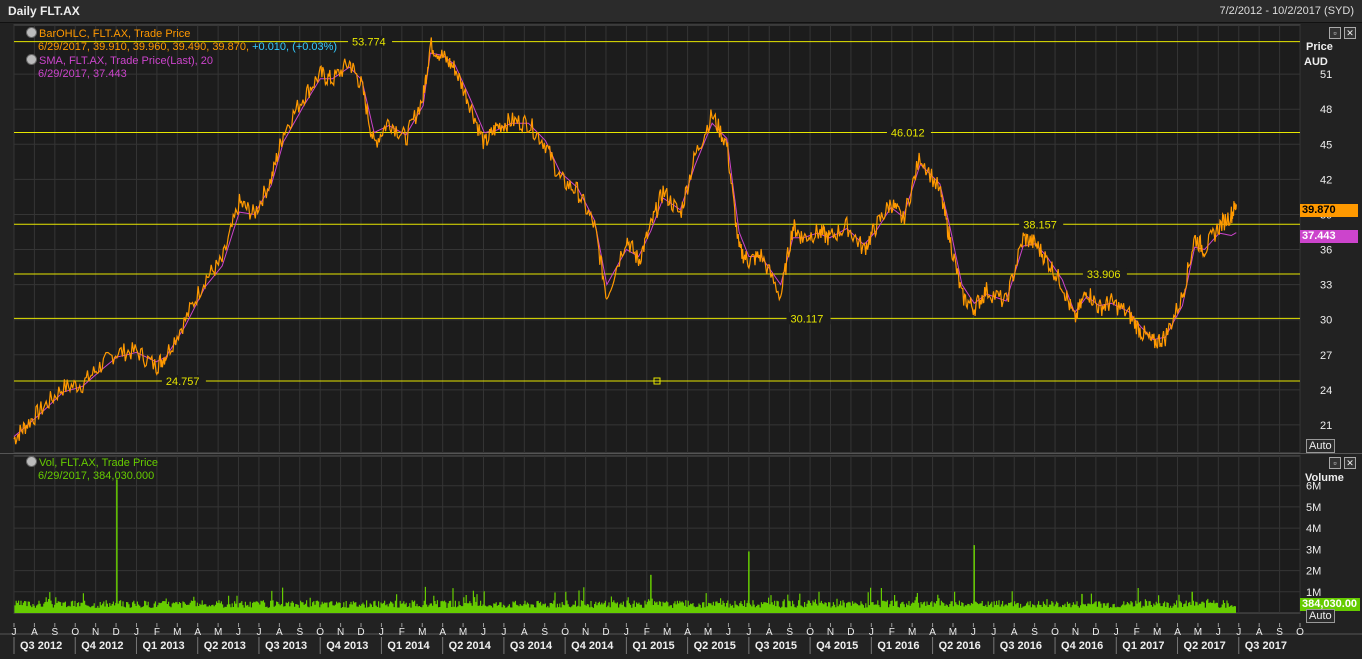 The image size is (1362, 659). Describe the element at coordinates (1021, 646) in the screenshot. I see `quarter-label: Q3 2016` at that location.